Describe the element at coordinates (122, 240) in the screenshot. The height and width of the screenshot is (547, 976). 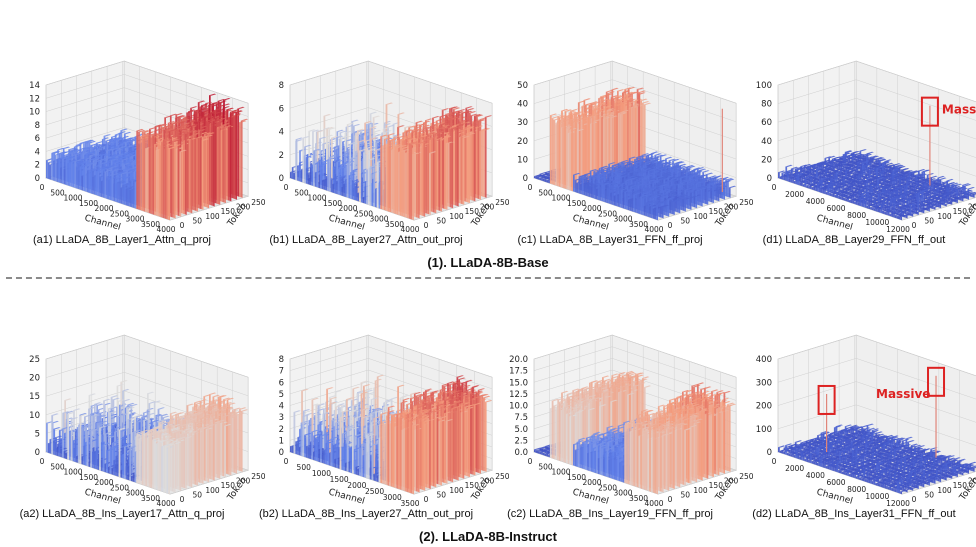
I see `caption-a1: (a1) LLaDA_8B_Layer1_Attn_q_proj` at that location.